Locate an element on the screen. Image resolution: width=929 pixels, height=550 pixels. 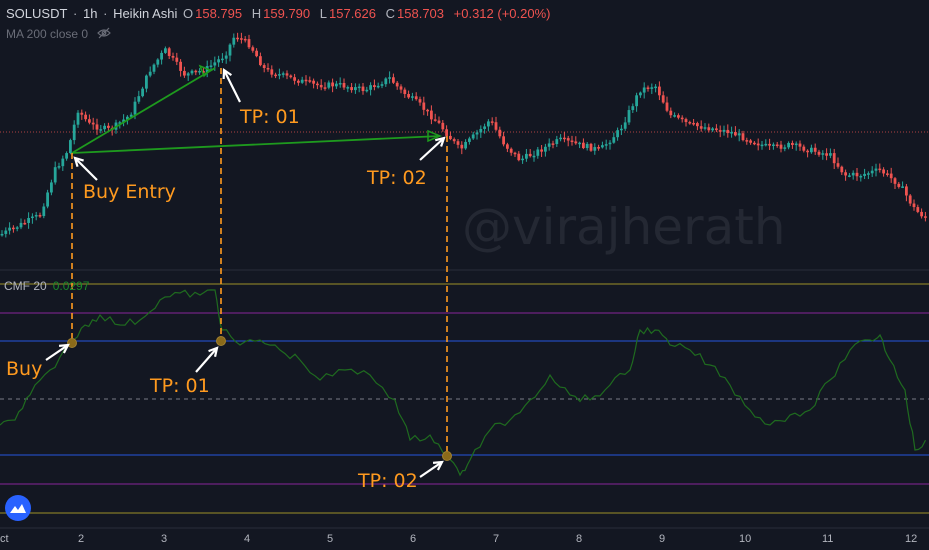
x-tick: 11 is located at coordinates (828, 539).